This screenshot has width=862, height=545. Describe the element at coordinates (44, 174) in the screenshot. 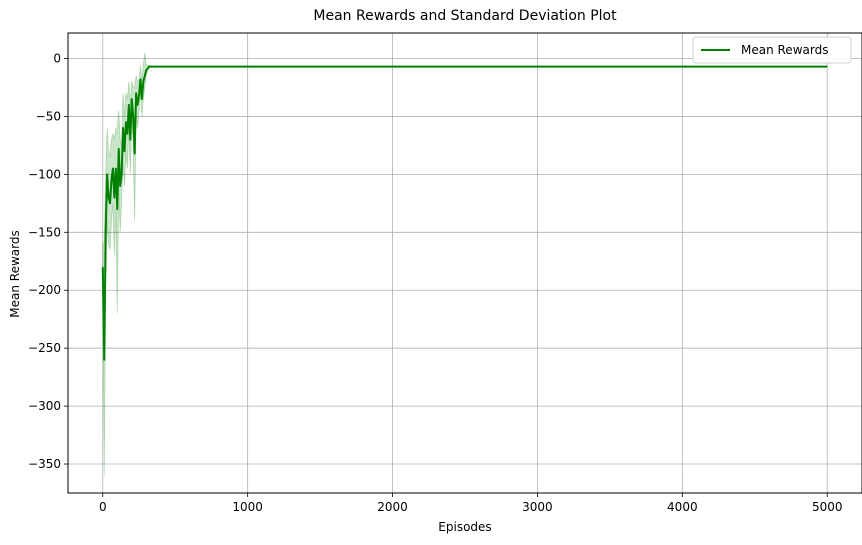

I see `y-tick-label: −100` at that location.